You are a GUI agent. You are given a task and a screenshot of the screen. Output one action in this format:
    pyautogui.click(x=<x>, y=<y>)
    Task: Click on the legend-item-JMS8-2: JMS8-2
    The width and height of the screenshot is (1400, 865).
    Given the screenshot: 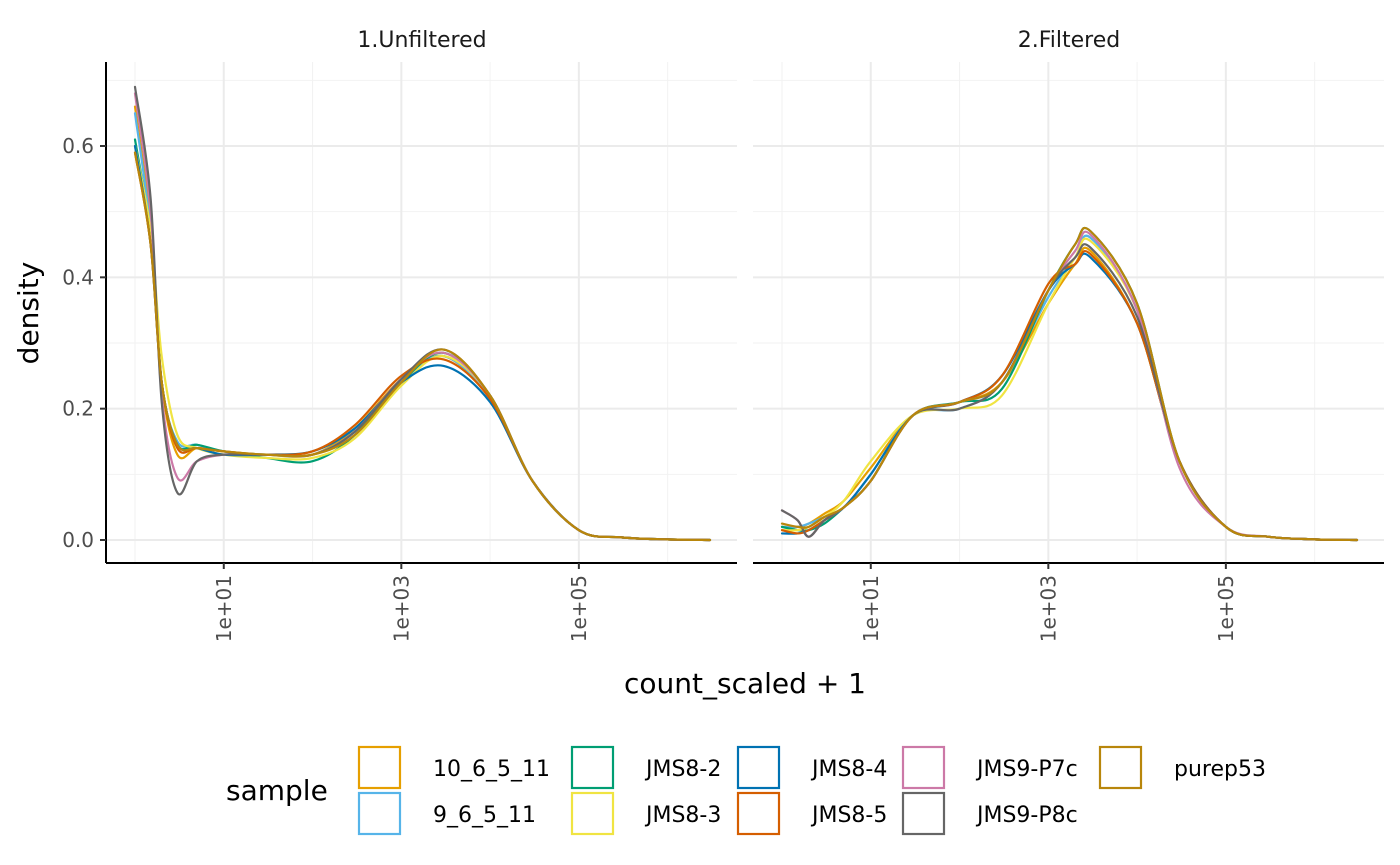 What is the action you would take?
    pyautogui.click(x=645, y=767)
    